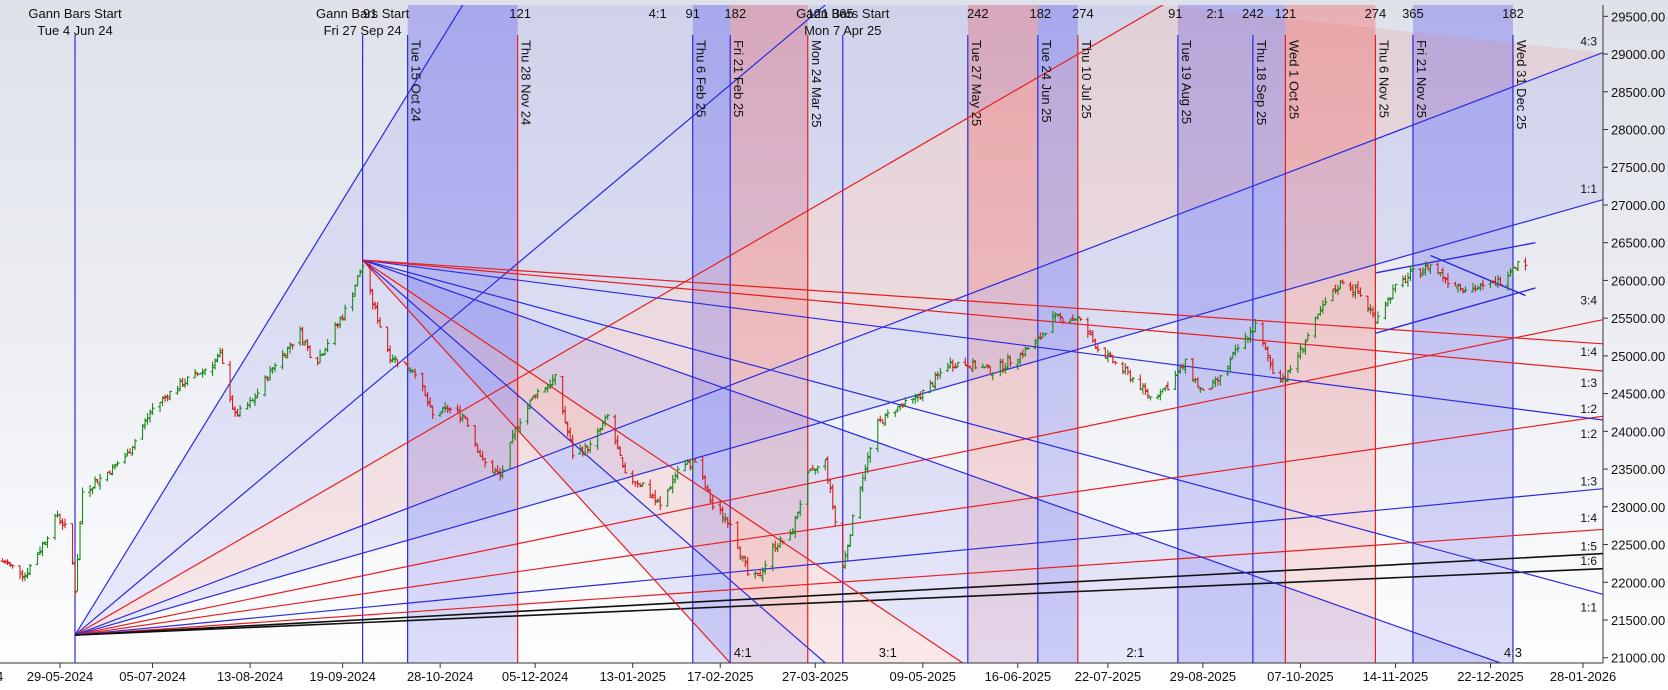 This screenshot has width=1668, height=690. Describe the element at coordinates (250, 676) in the screenshot. I see `x-tick-label: 13-08-2024` at that location.